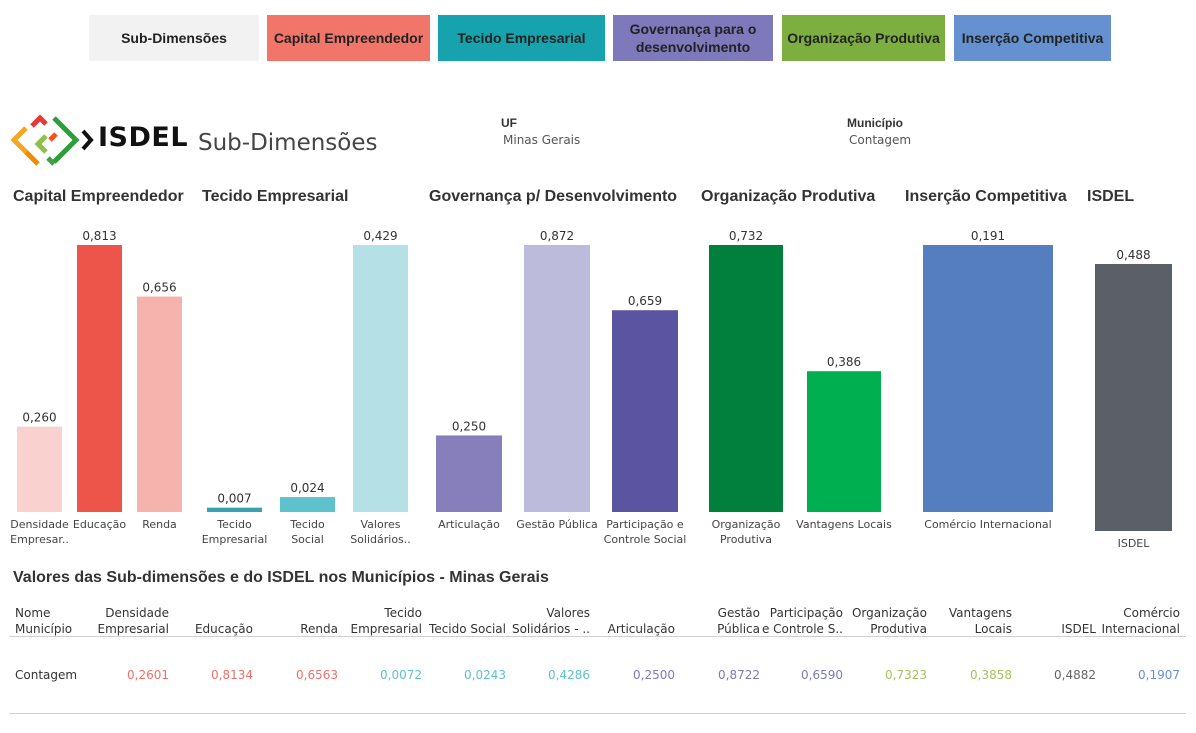 This screenshot has height=733, width=1196. Describe the element at coordinates (1140, 629) in the screenshot. I see `column-header-line-2: Internacional` at that location.